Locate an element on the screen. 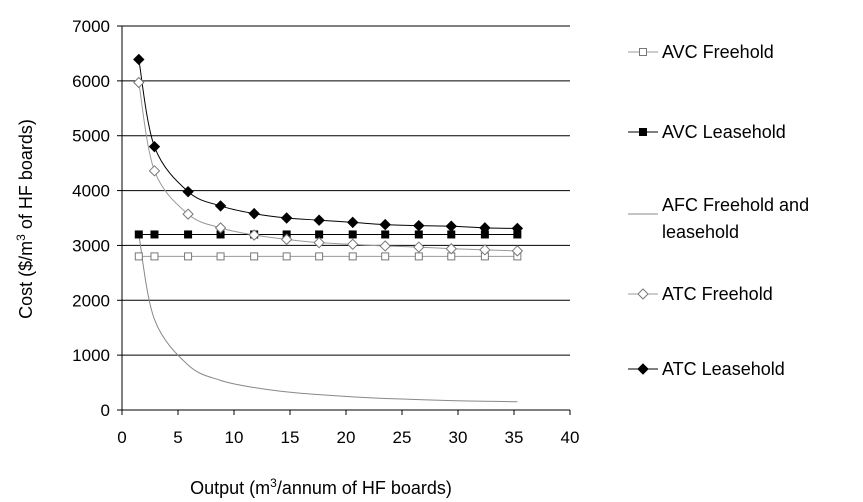 This screenshot has height=502, width=863. y-tick-label: 6000 is located at coordinates (91, 81).